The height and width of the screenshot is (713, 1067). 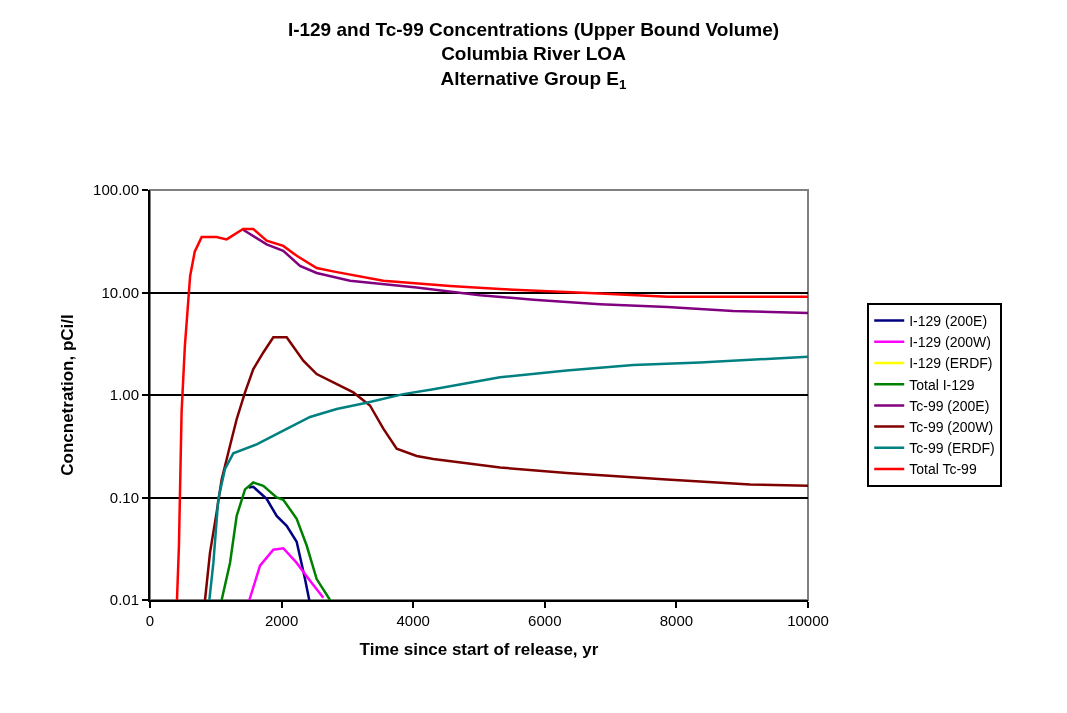 I want to click on legend-label: Total I-129, so click(x=942, y=384).